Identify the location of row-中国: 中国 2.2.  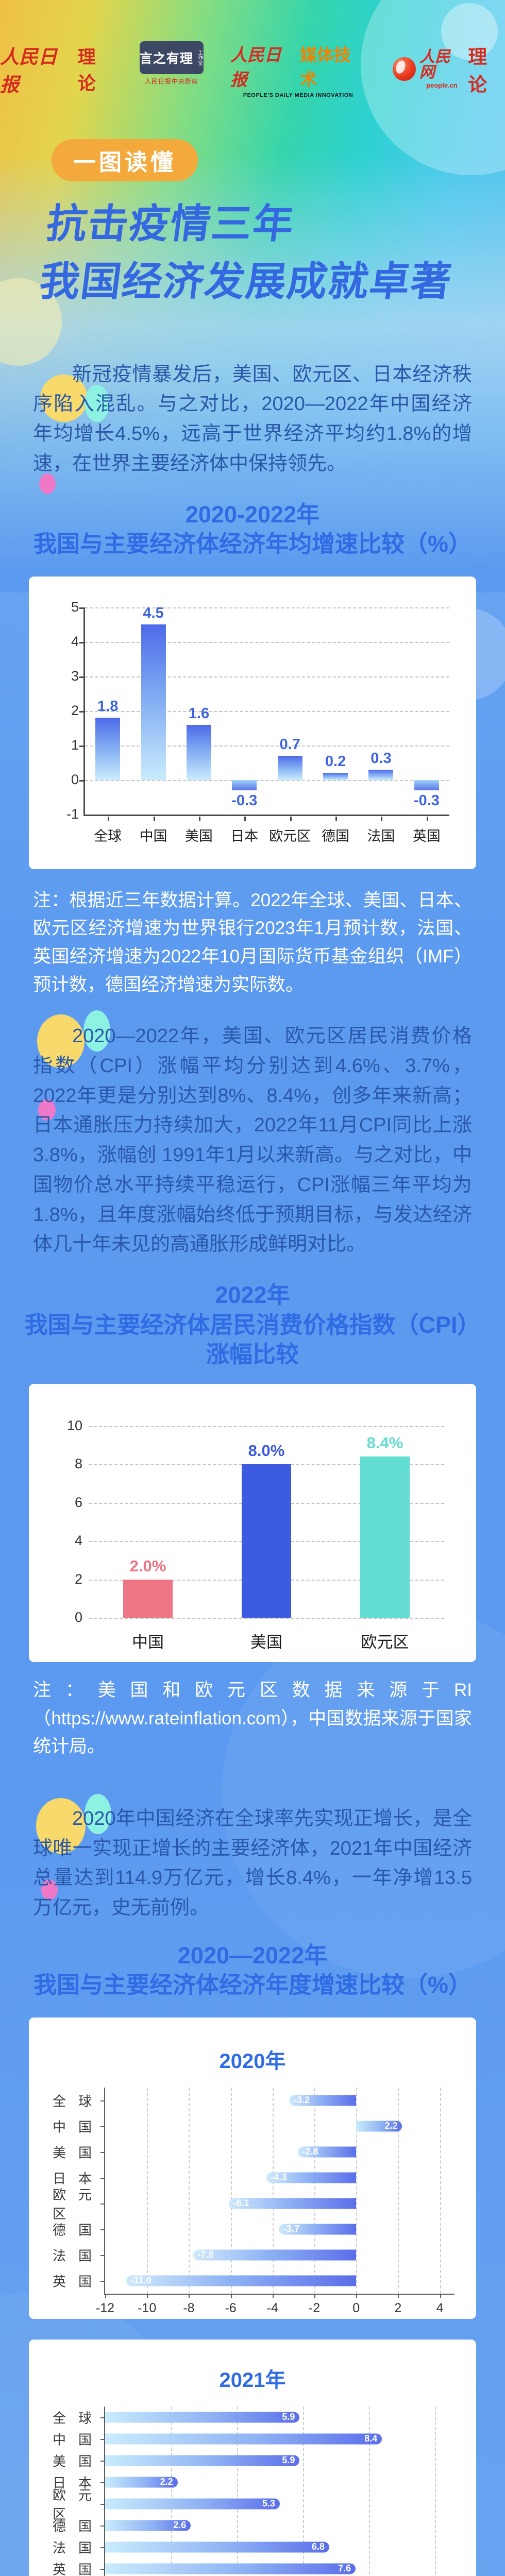
(253, 2126).